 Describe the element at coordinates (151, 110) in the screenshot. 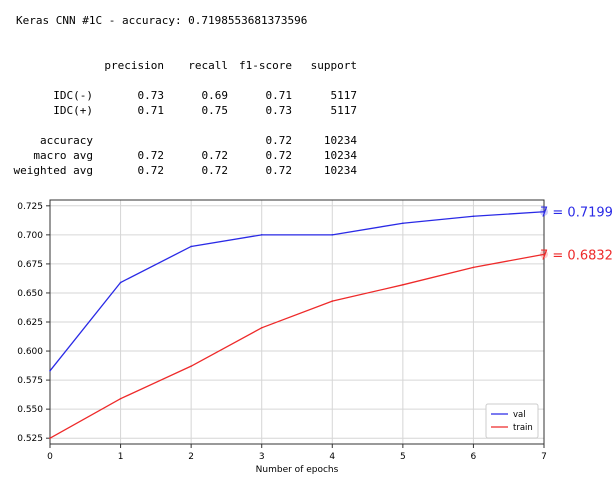

I see `report-cell-precision: 0.71` at that location.